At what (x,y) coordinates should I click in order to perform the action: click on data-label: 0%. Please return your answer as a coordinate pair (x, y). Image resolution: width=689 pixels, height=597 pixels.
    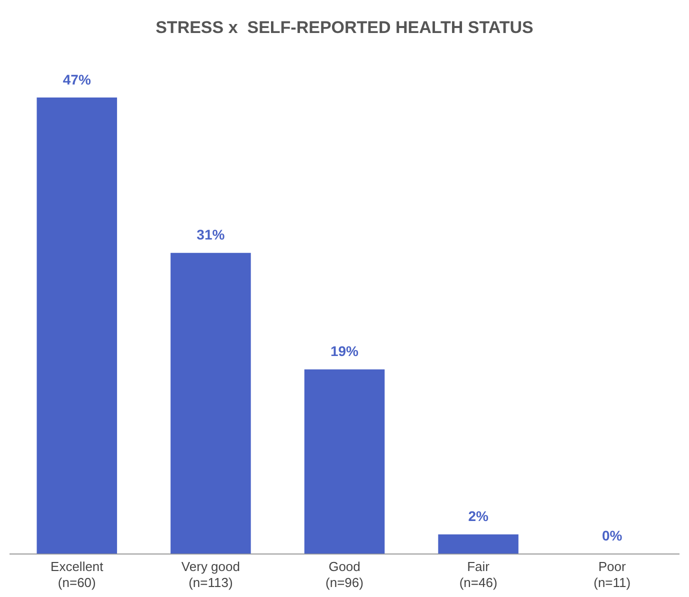
    Looking at the image, I should click on (612, 536).